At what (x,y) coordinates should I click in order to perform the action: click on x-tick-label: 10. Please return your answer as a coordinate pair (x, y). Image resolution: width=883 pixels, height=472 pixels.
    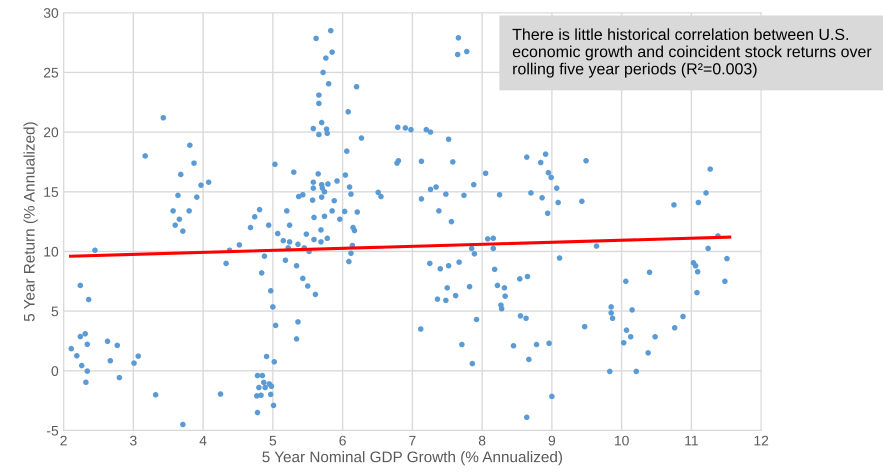
    Looking at the image, I should click on (621, 441).